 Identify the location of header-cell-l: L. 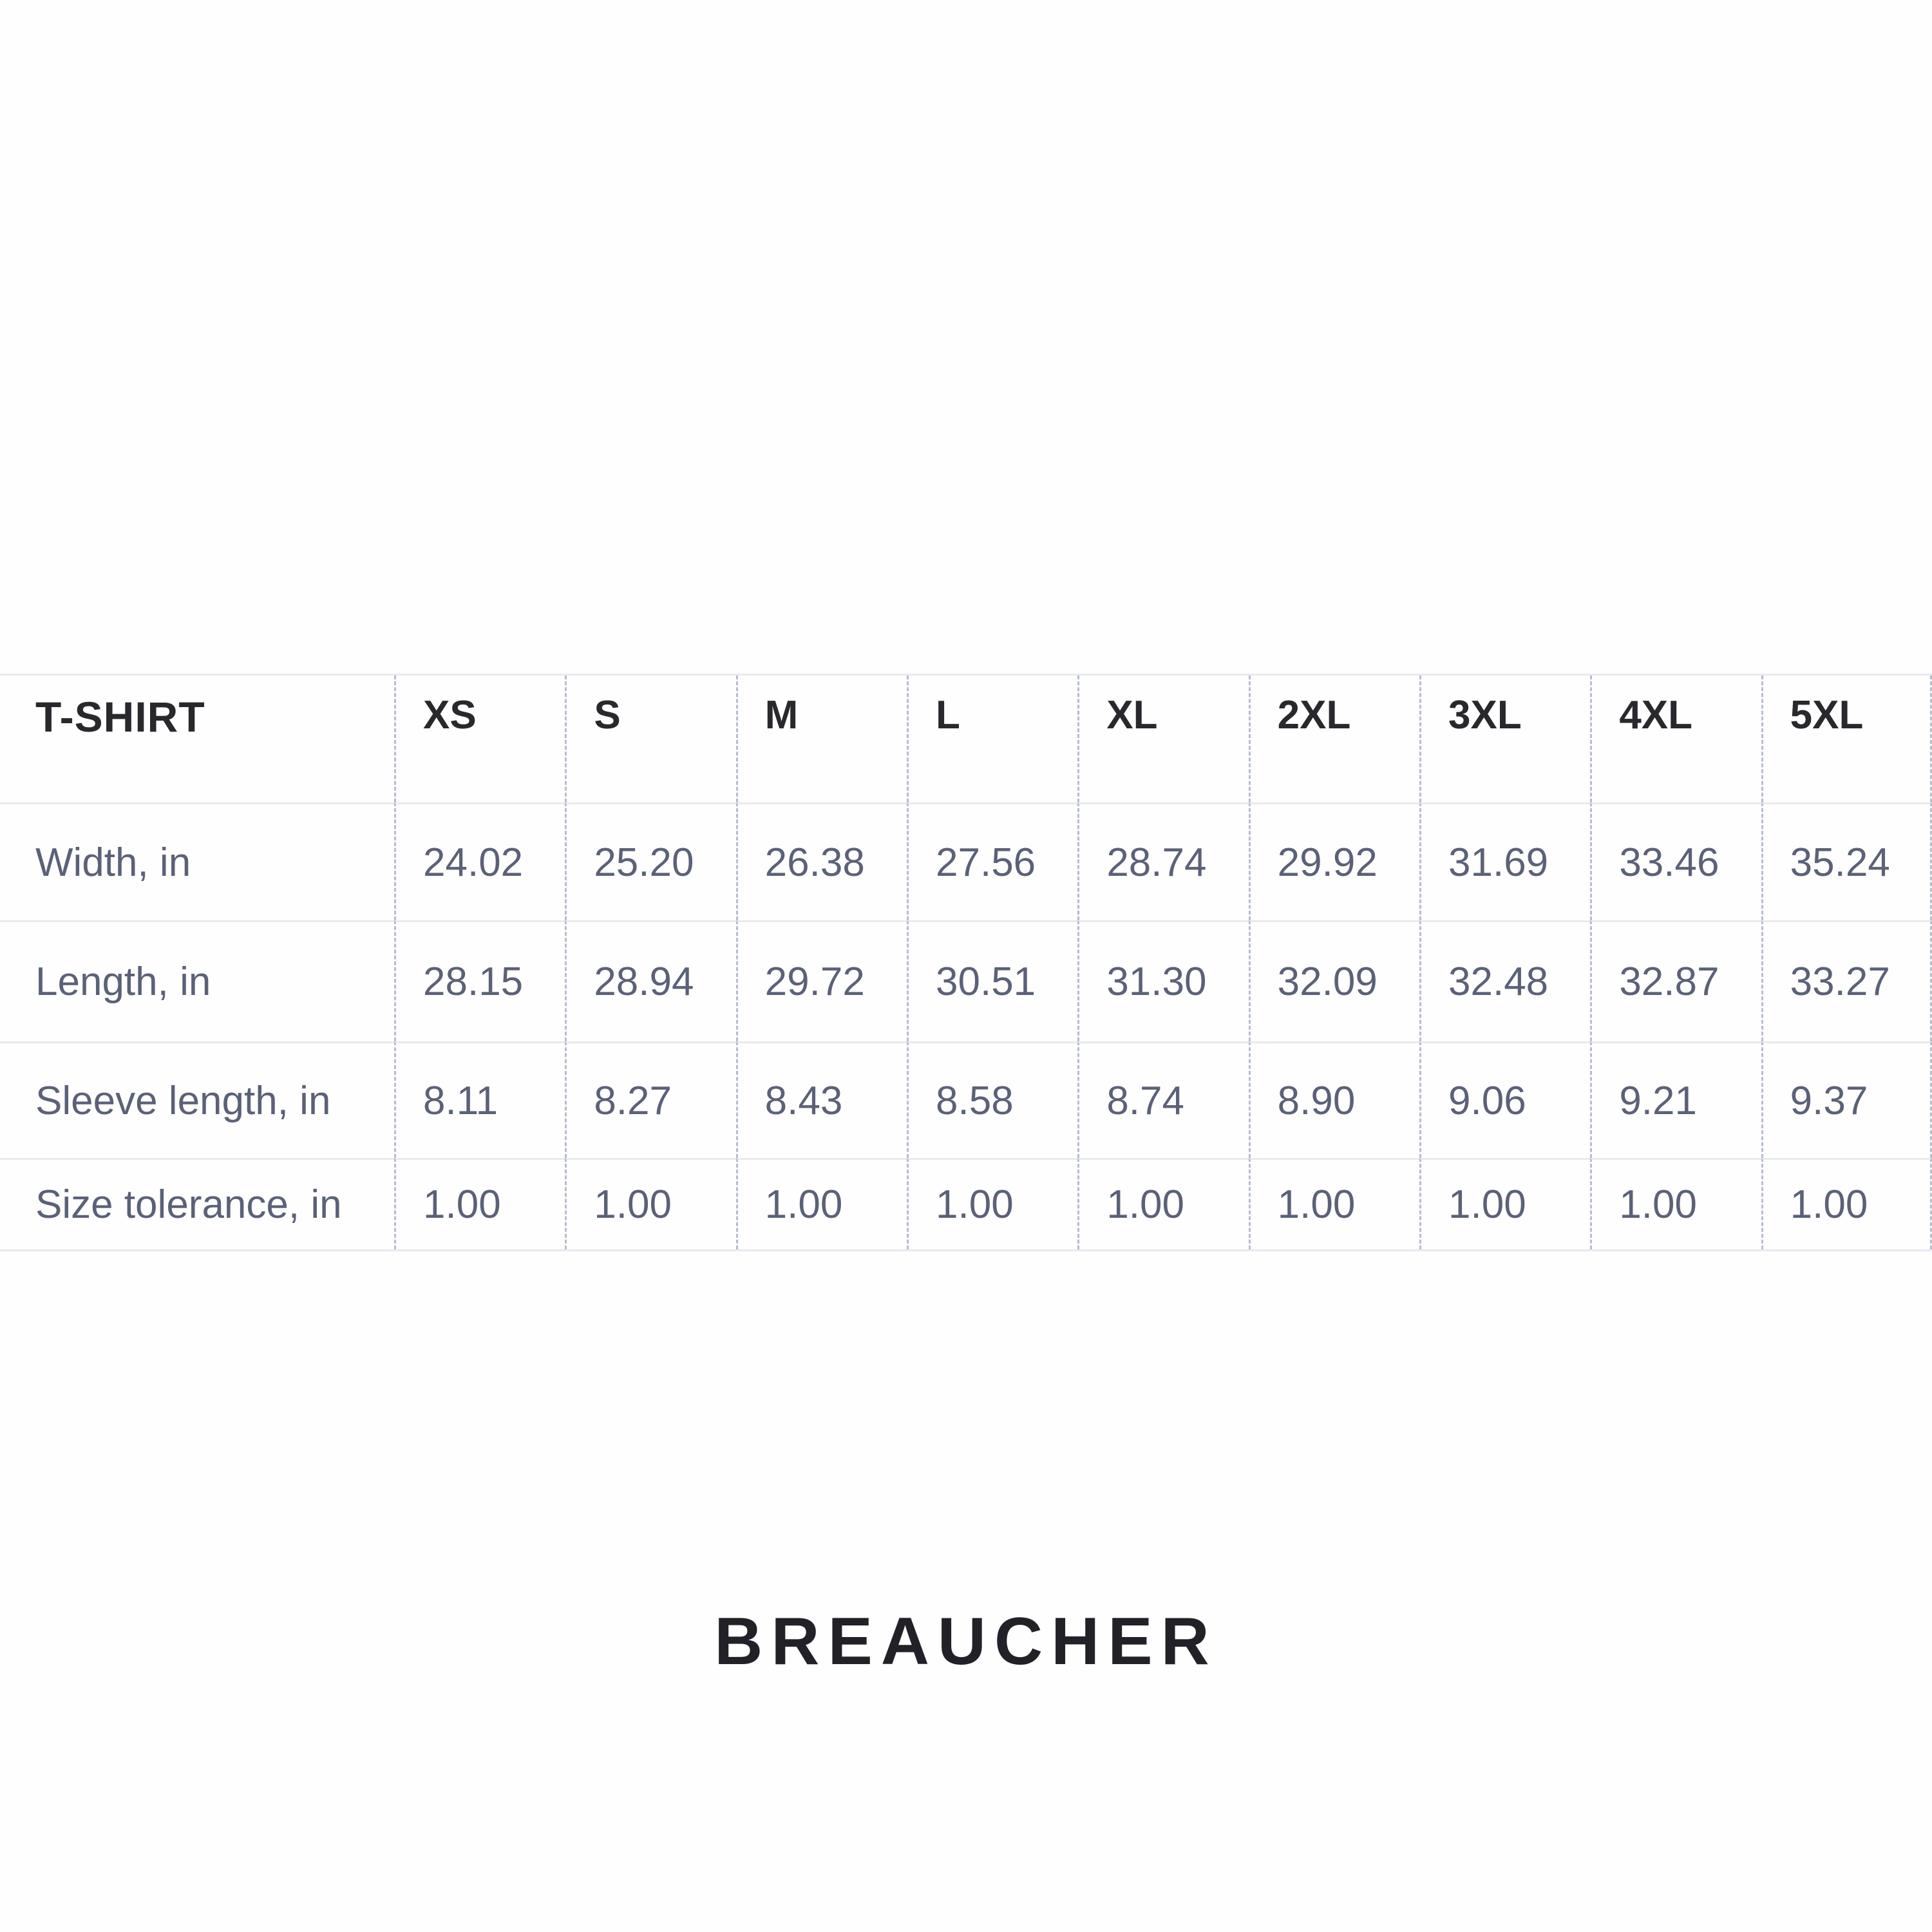
(992, 739).